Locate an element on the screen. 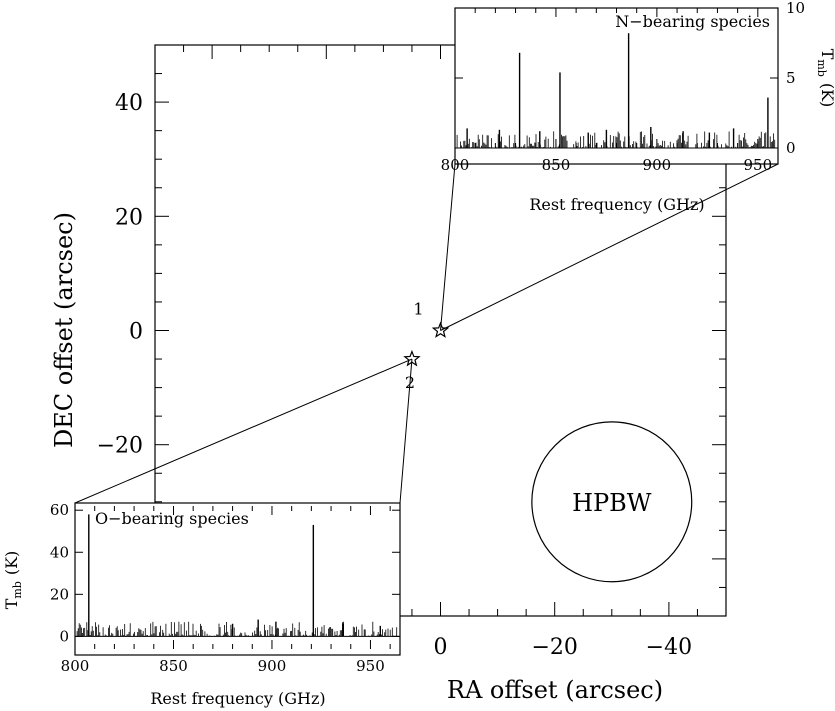 The image size is (835, 711). o-x-tick-label: 900 is located at coordinates (272, 666).